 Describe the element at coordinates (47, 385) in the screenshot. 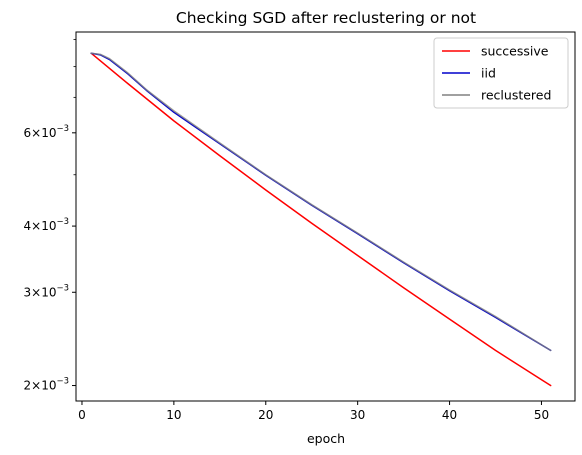

I see `y-tick-label: 2×10⁻³` at that location.